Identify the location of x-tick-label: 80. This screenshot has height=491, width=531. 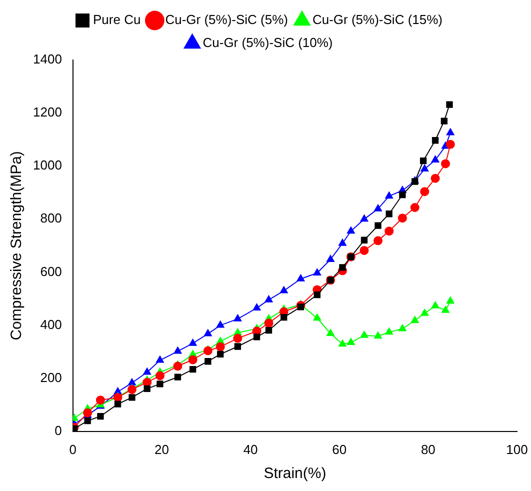
(428, 449).